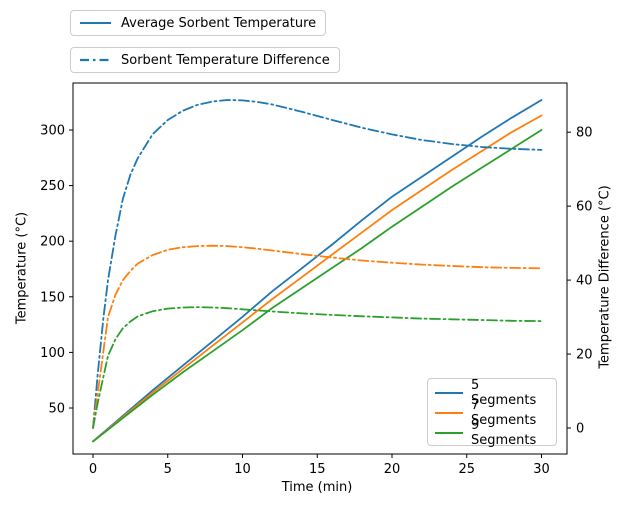 The width and height of the screenshot is (626, 507). Describe the element at coordinates (584, 281) in the screenshot. I see `y-right-tick-label: 40` at that location.